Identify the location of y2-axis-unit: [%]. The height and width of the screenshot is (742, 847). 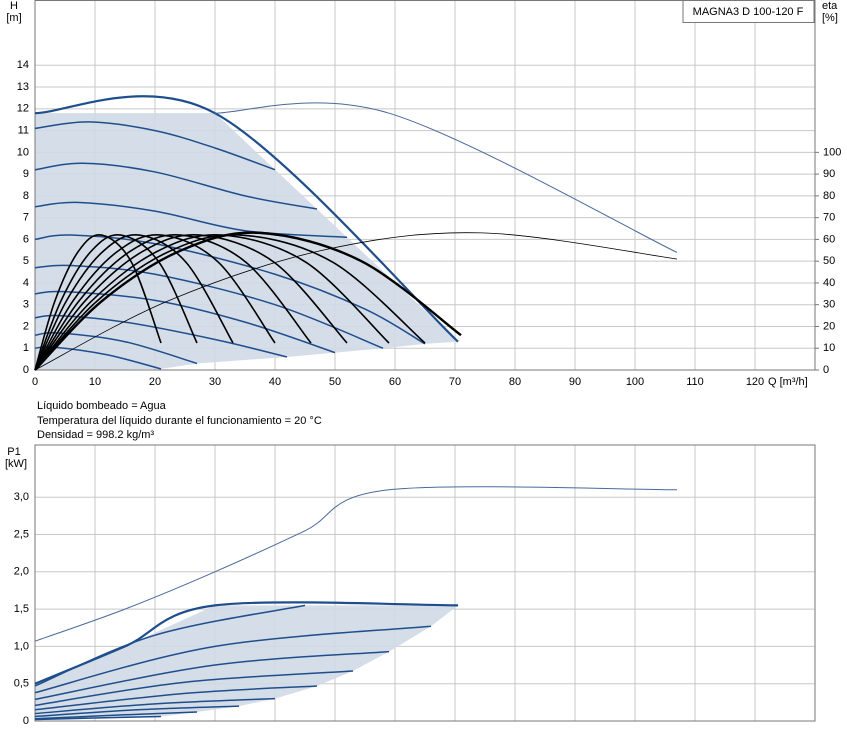
(830, 18).